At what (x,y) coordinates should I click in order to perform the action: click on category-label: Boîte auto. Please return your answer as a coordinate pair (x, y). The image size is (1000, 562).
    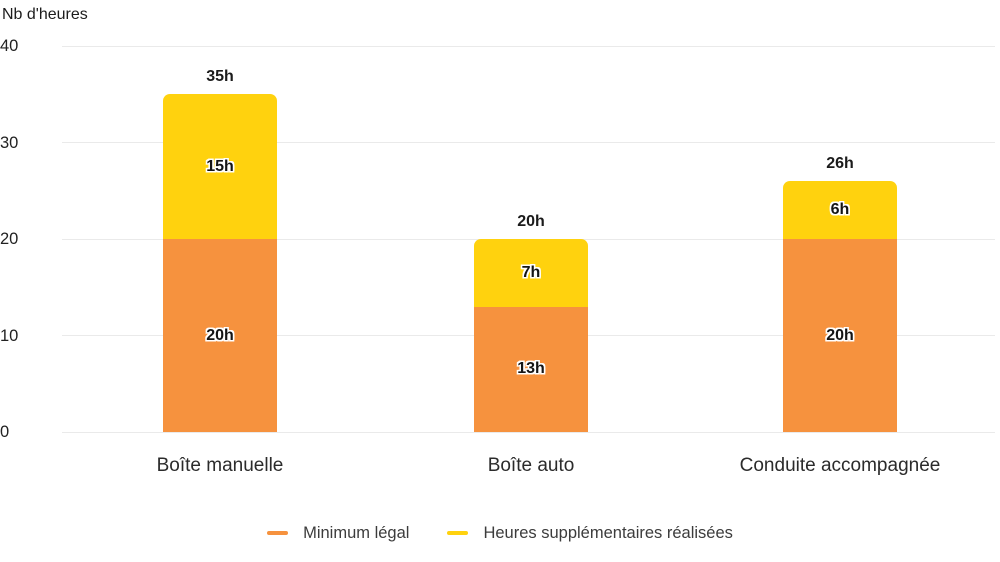
    Looking at the image, I should click on (531, 465).